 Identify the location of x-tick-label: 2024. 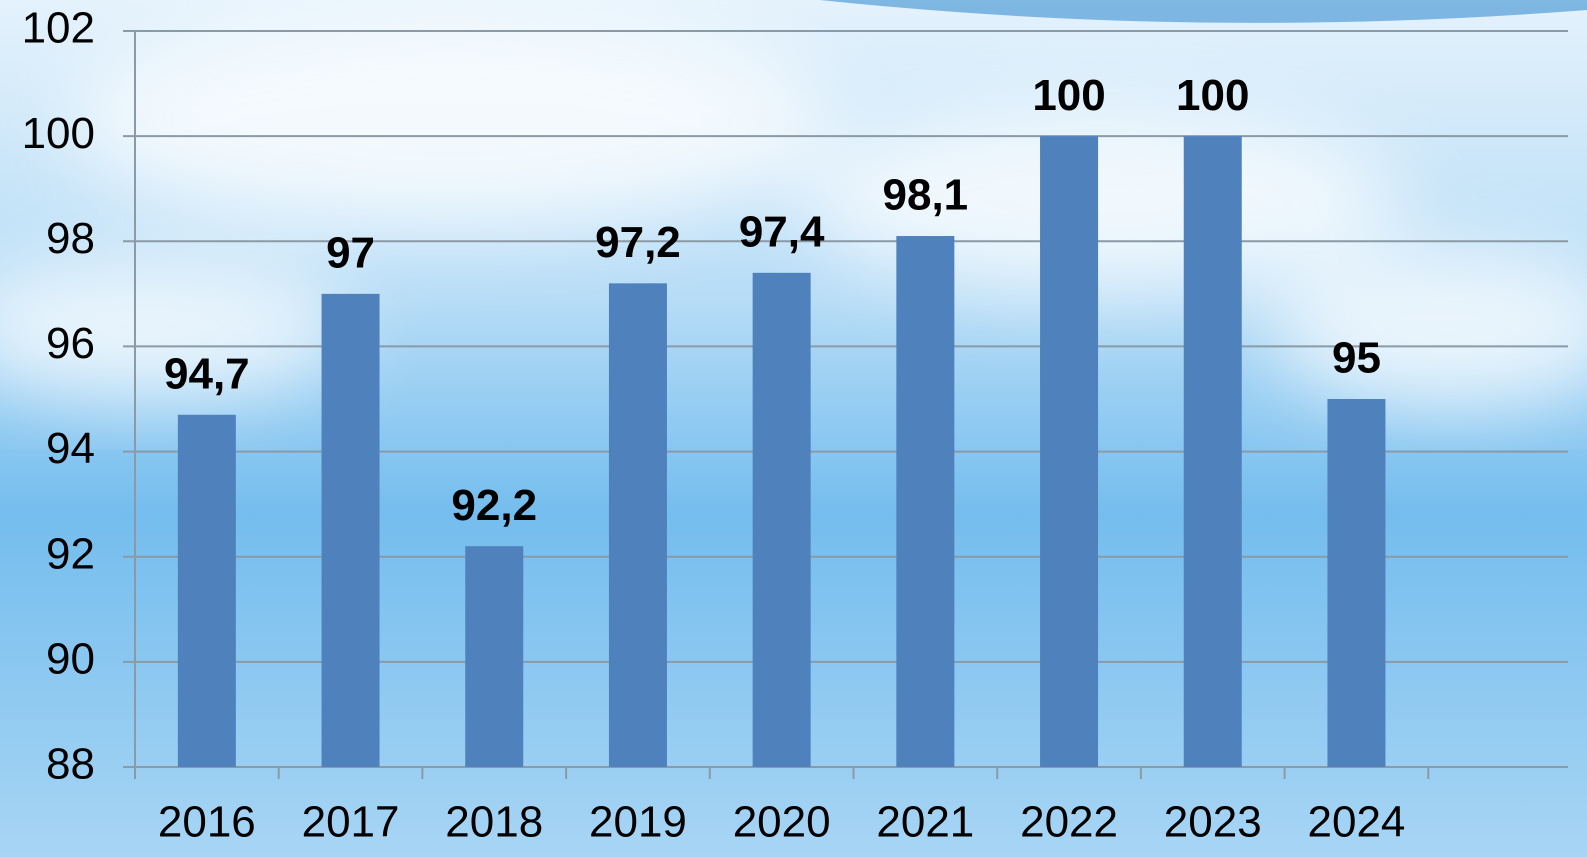
(1357, 822).